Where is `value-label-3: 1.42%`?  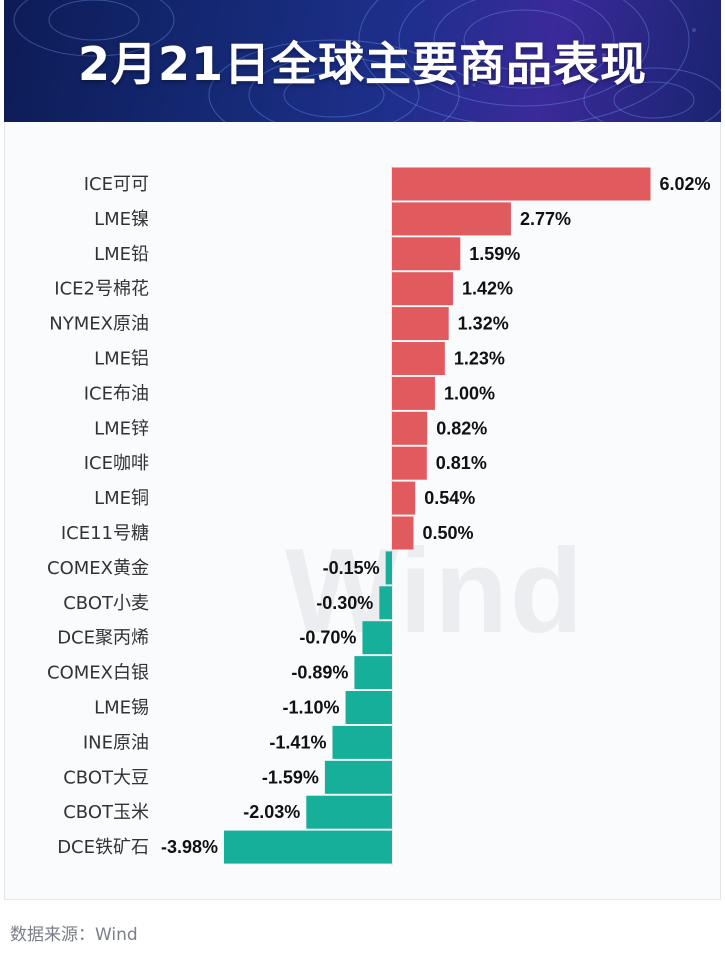
value-label-3: 1.42% is located at coordinates (487, 289).